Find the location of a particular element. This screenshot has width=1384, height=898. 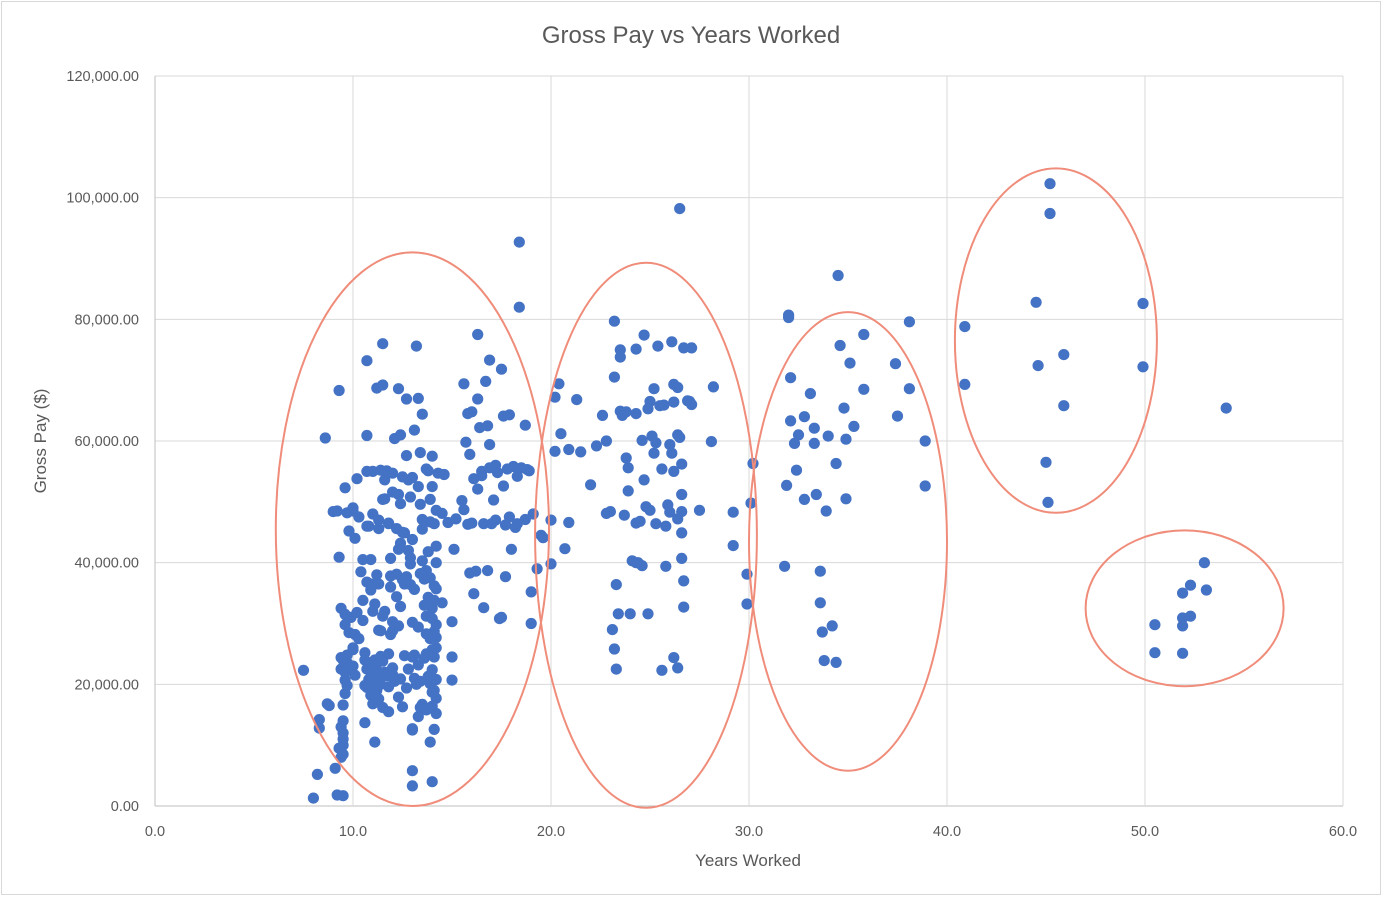

x-tick-label: 20.0 is located at coordinates (551, 832).